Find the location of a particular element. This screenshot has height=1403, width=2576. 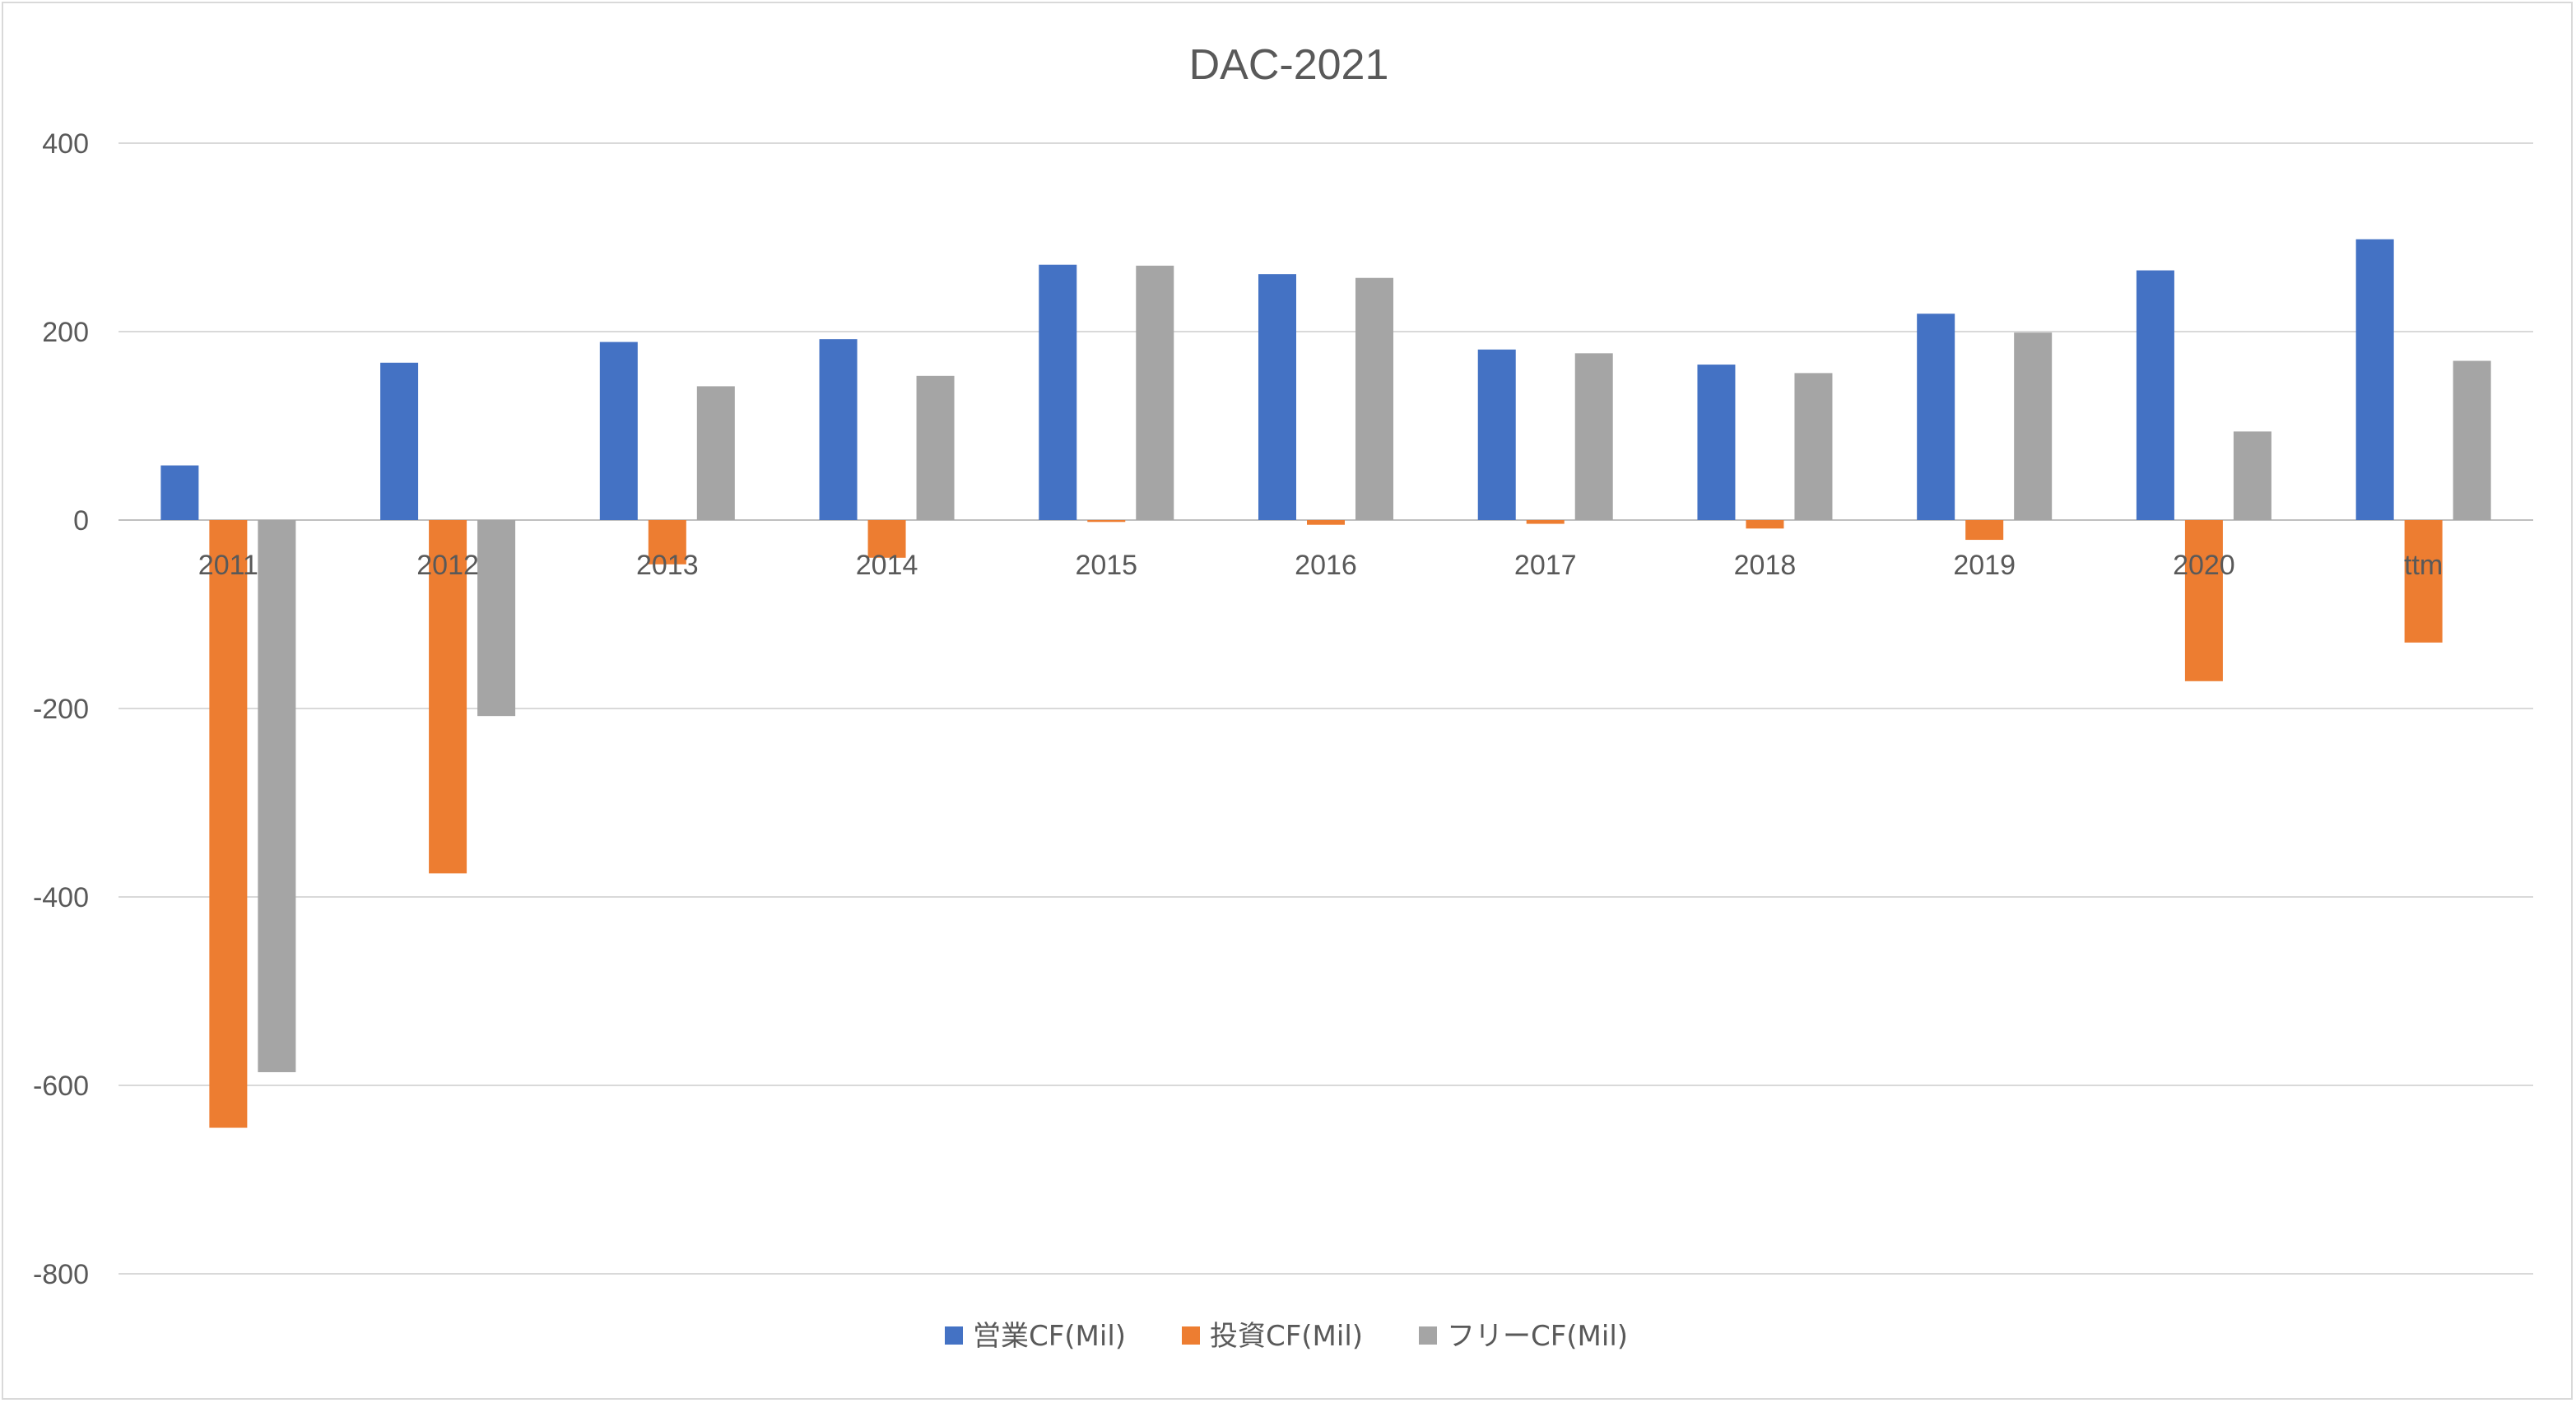

bar-1-2011 is located at coordinates (179, 492).